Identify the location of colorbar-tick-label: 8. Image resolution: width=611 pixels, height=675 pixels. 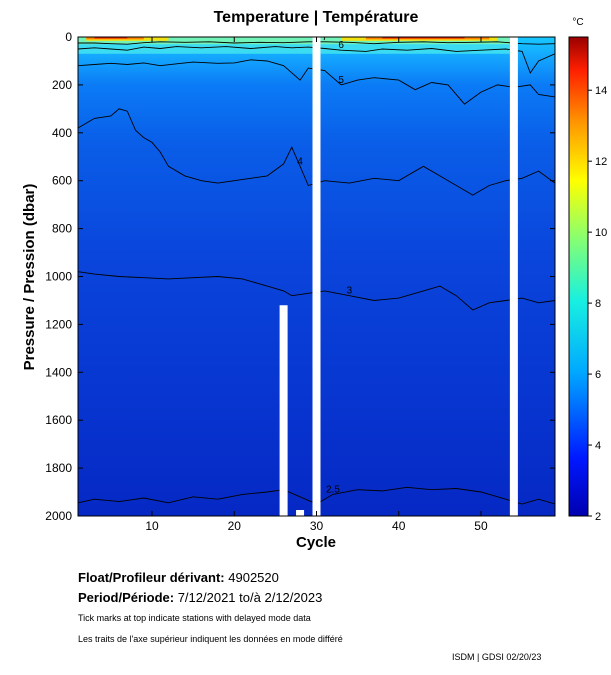
(598, 304).